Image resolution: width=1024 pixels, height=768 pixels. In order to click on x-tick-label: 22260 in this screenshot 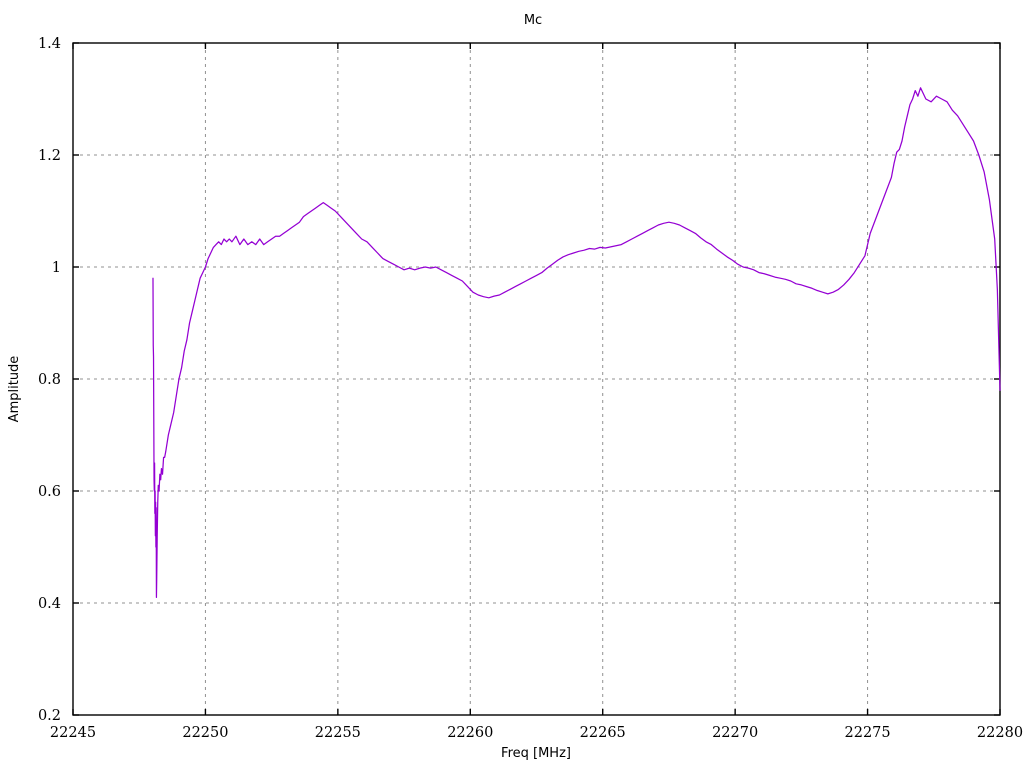, I will do `click(470, 733)`.